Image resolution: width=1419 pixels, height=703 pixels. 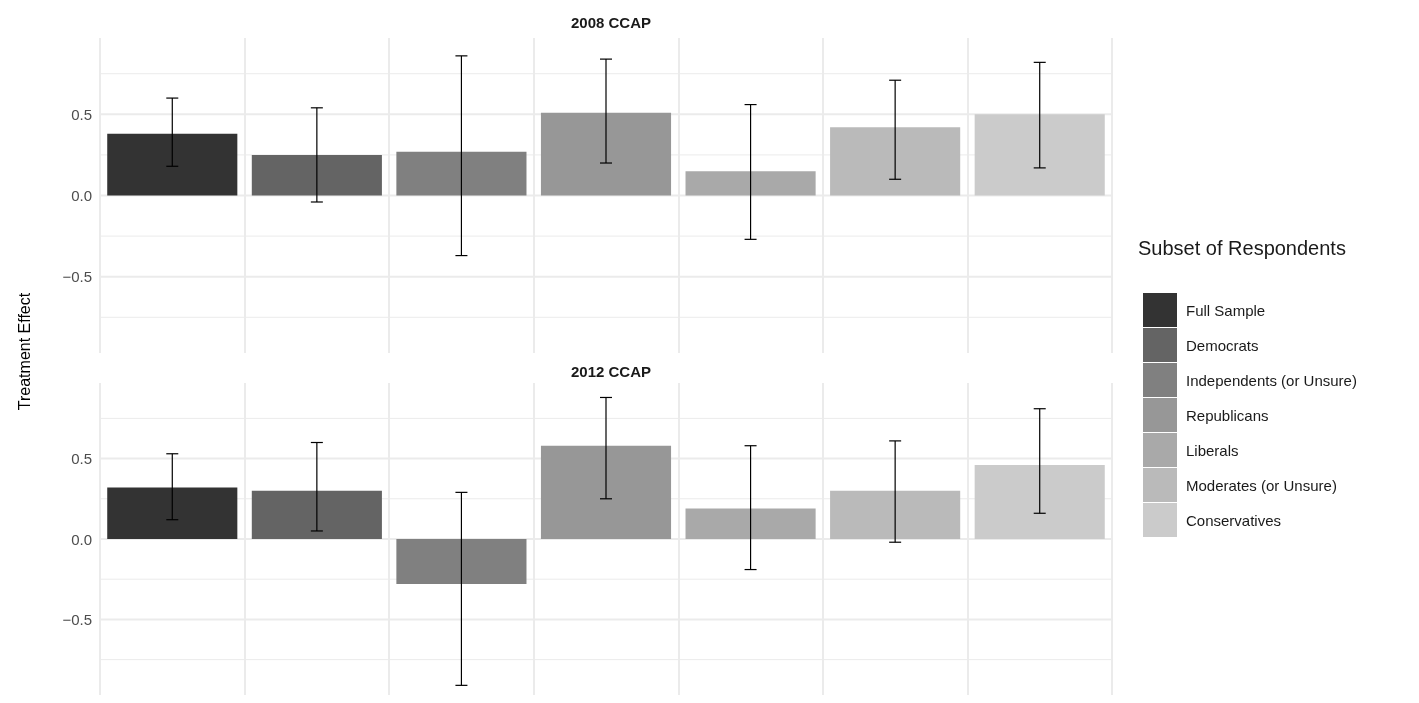 What do you see at coordinates (24, 351) in the screenshot?
I see `y-axis-title: Treatment Effect` at bounding box center [24, 351].